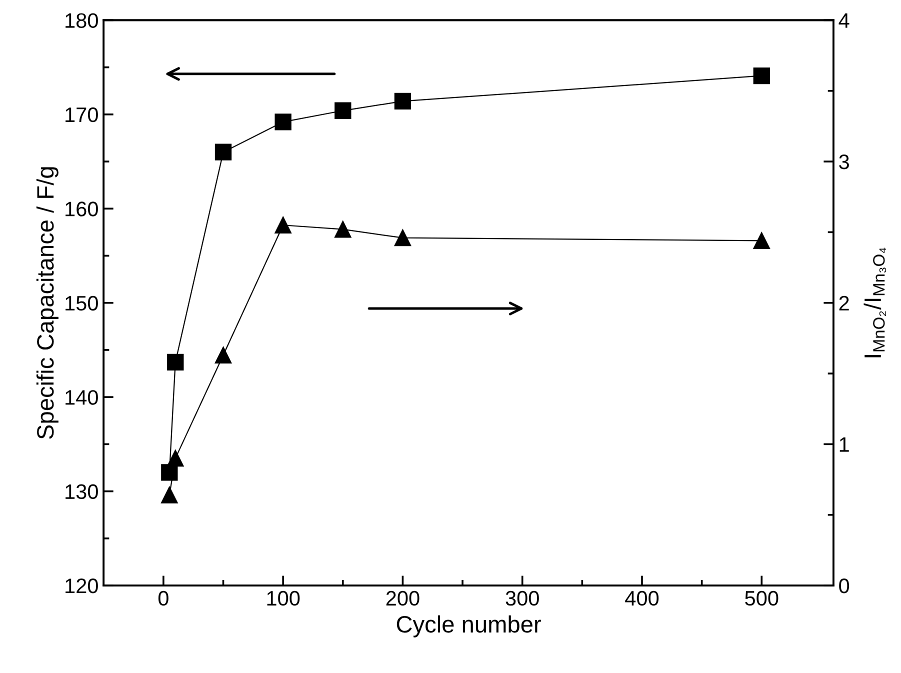  Describe the element at coordinates (844, 303) in the screenshot. I see `y2-tick-label: 2` at that location.